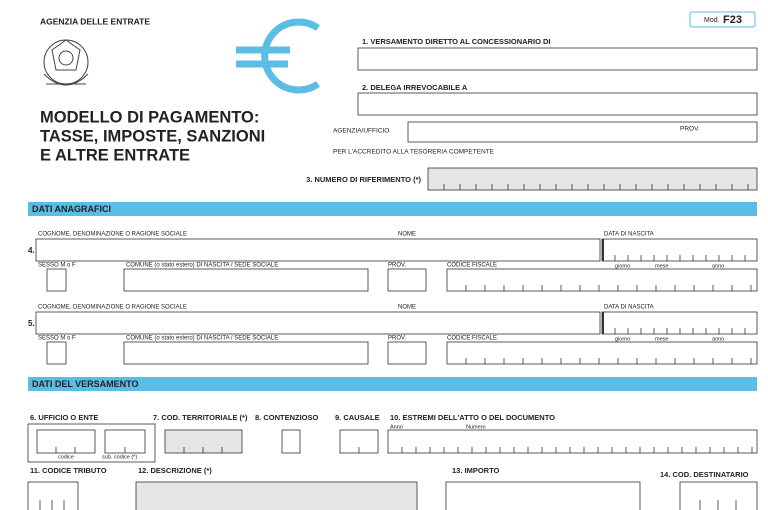 The image size is (768, 510). What do you see at coordinates (732, 20) in the screenshot?
I see `mod-code: F23` at bounding box center [732, 20].